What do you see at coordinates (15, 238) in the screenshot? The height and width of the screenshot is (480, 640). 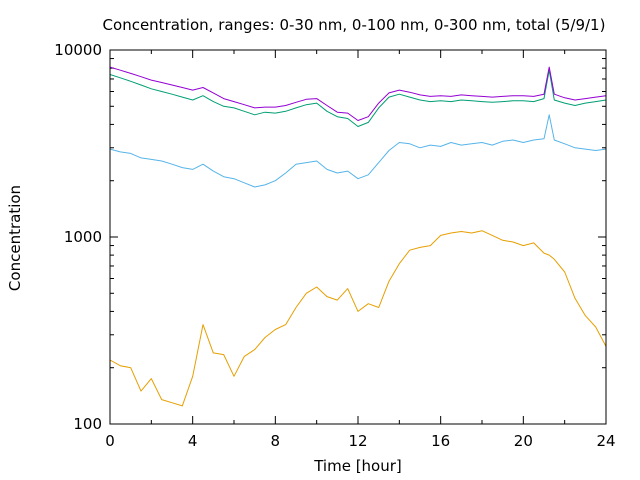 I see `y-axis-label: Concentration` at bounding box center [15, 238].